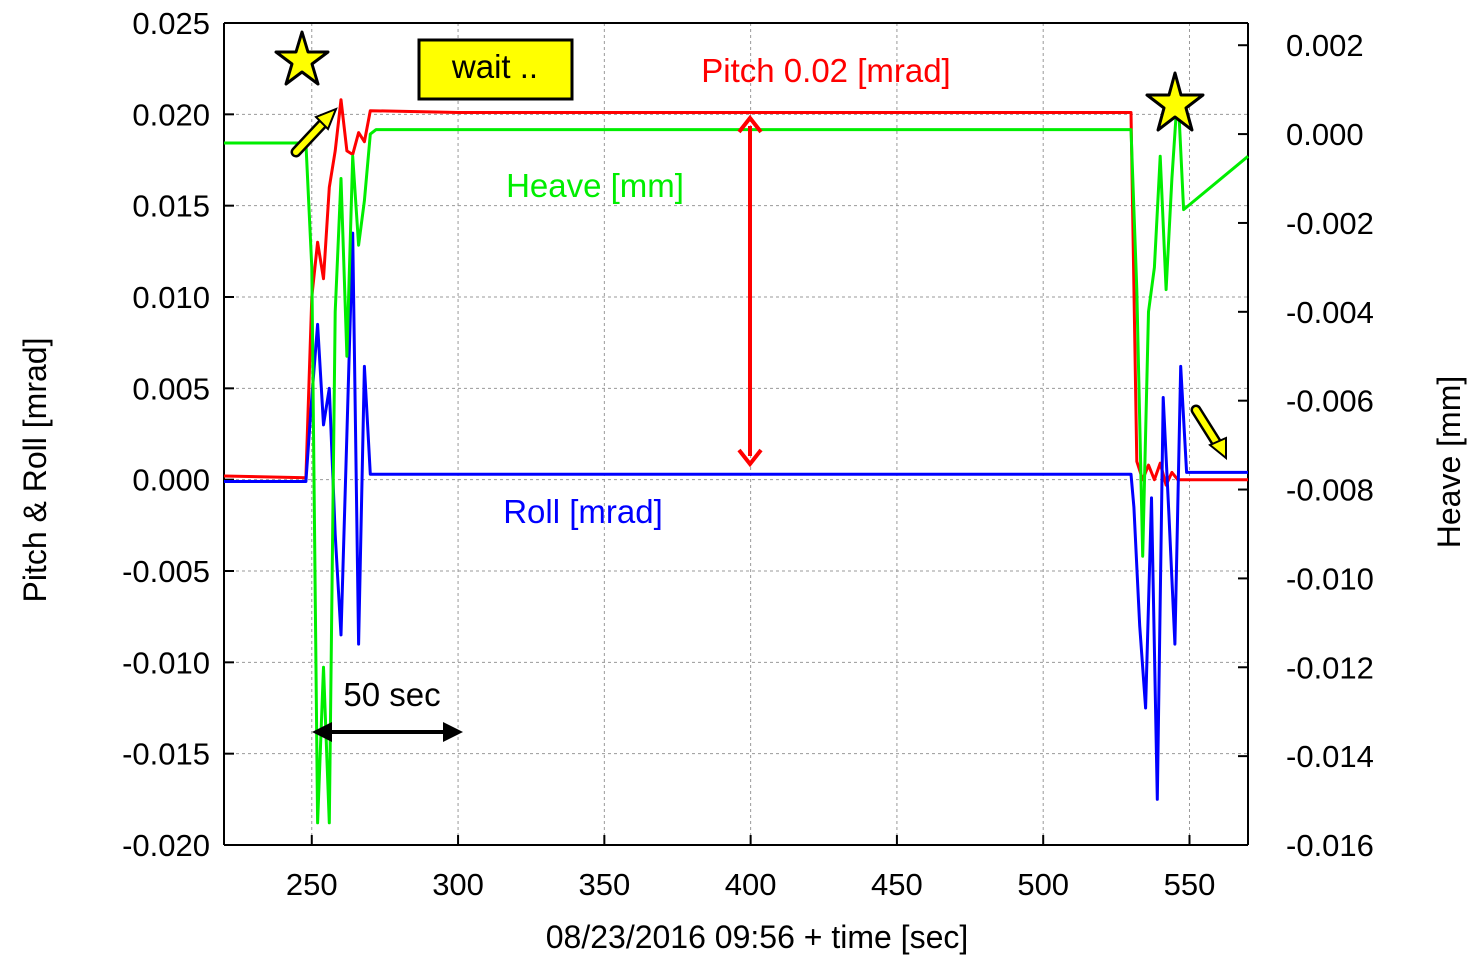 The width and height of the screenshot is (1476, 957). What do you see at coordinates (595, 185) in the screenshot?
I see `heave-label: Heave [mm]` at bounding box center [595, 185].